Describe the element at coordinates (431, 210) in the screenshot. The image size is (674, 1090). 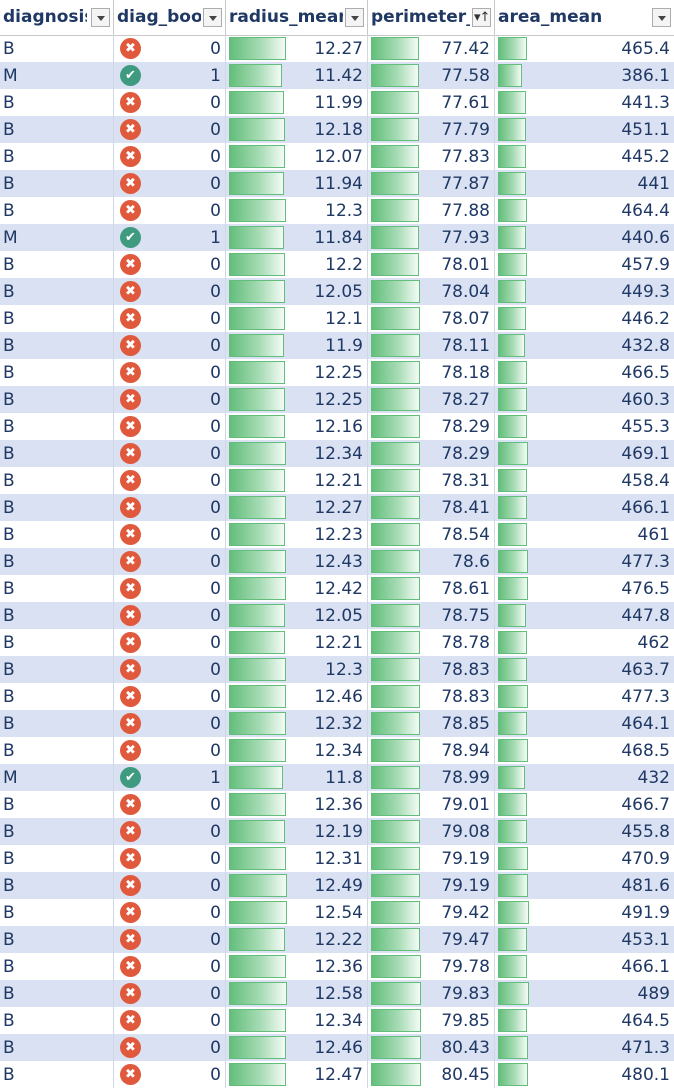
I see `cell-perimeter-mean: 77.88` at that location.